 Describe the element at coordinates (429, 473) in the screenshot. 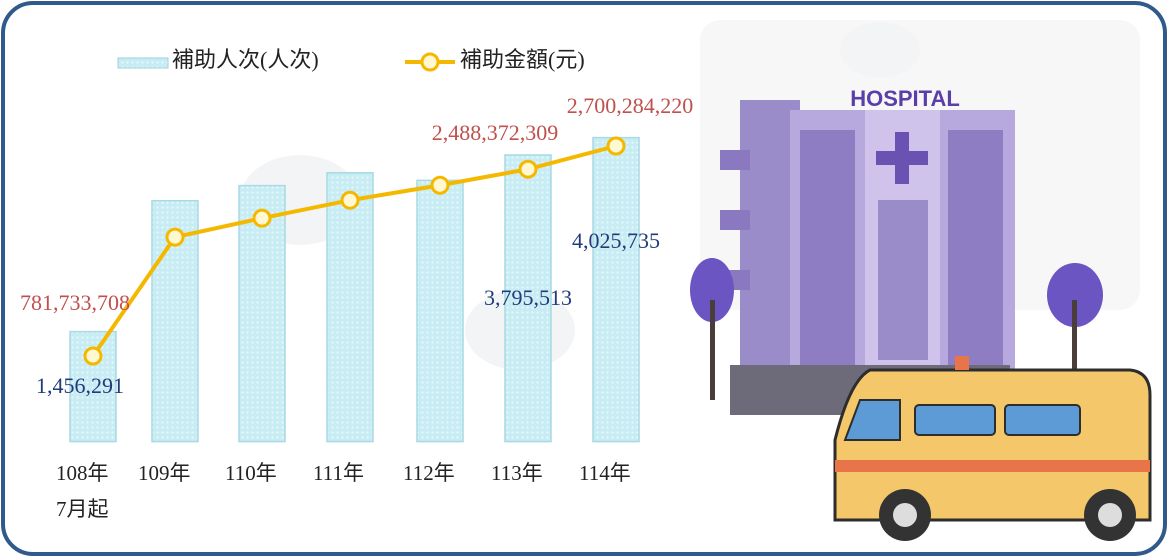

I see `x-tick-label: 112年` at that location.